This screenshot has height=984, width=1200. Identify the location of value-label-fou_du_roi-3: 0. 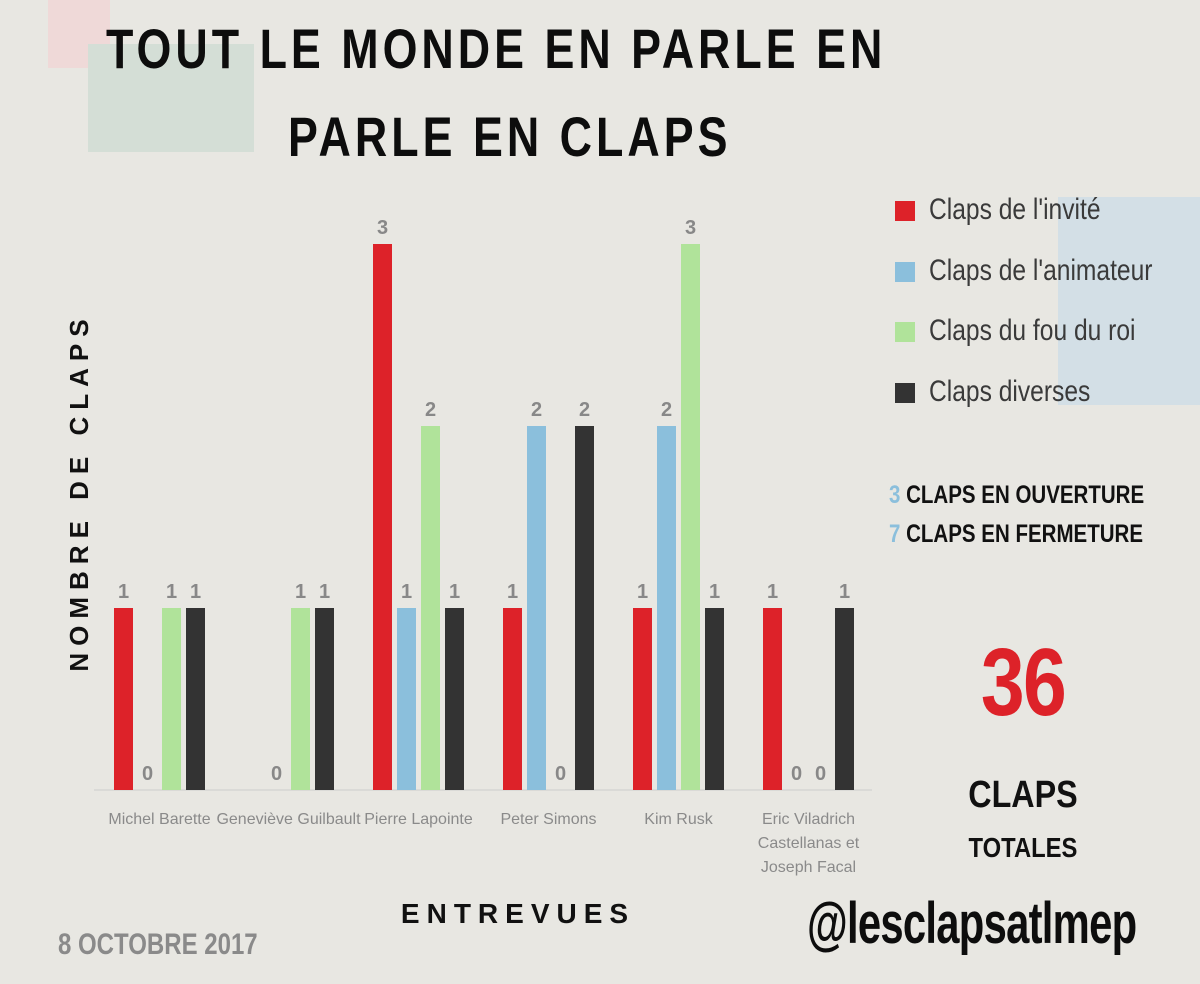
(560, 774).